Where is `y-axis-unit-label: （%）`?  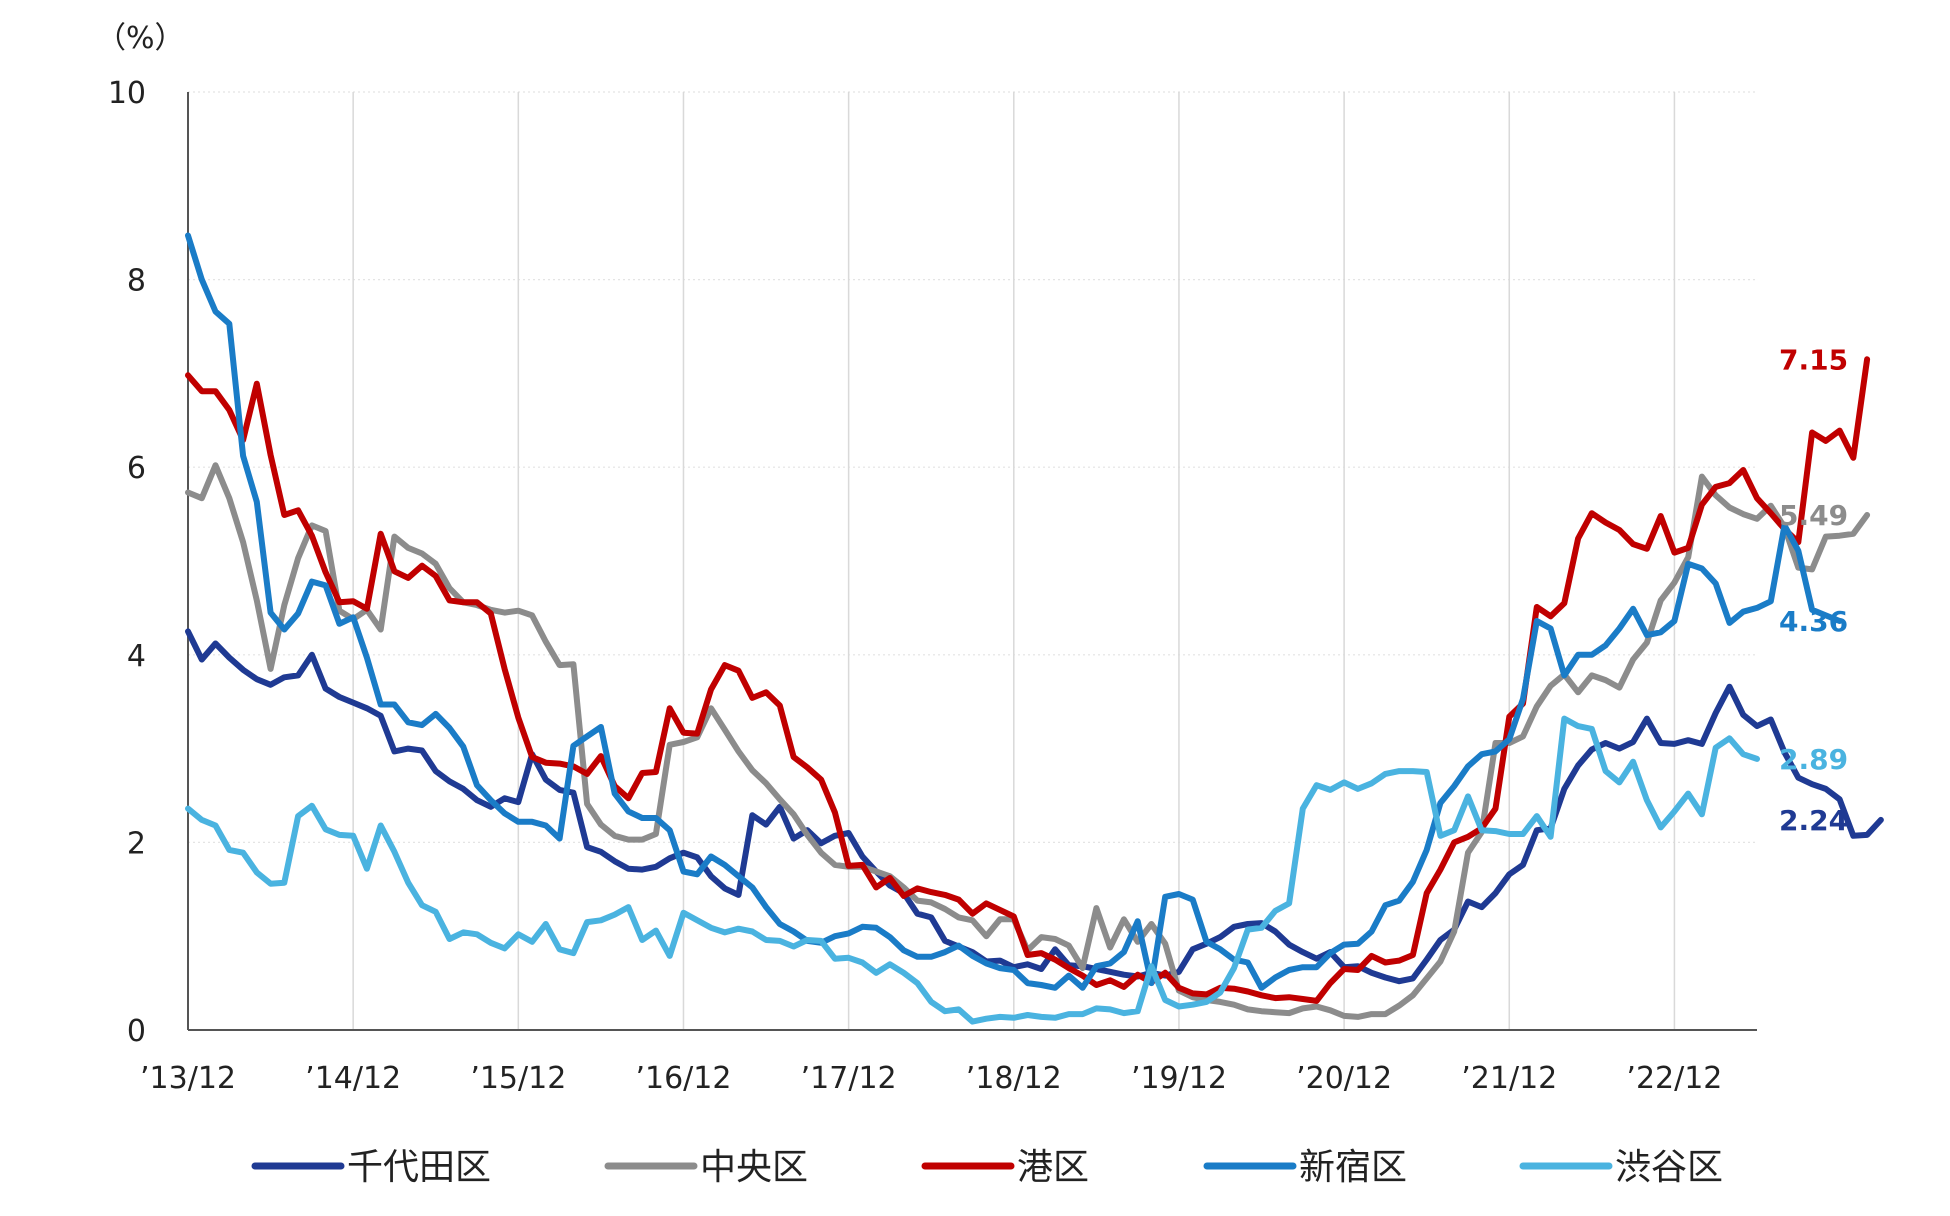
y-axis-unit-label: （%） is located at coordinates (140, 38).